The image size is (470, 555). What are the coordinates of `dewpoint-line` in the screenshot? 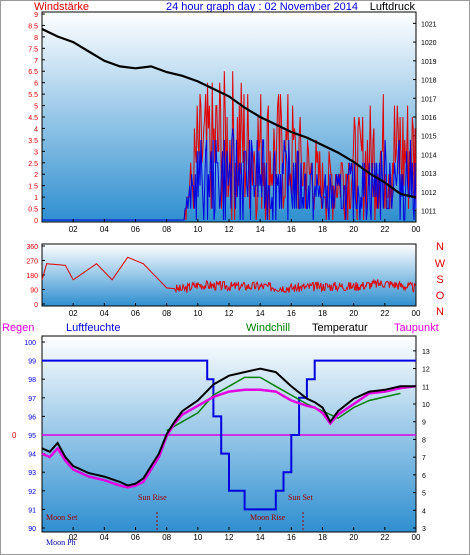 It's located at (229, 437).